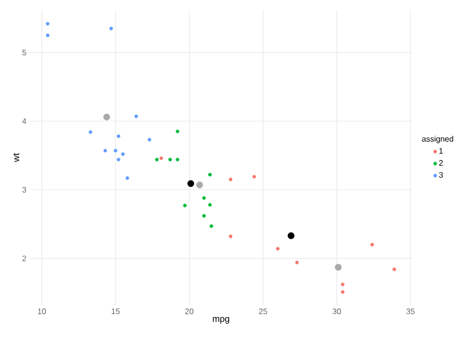  I want to click on y-axis-title: wt, so click(16, 157).